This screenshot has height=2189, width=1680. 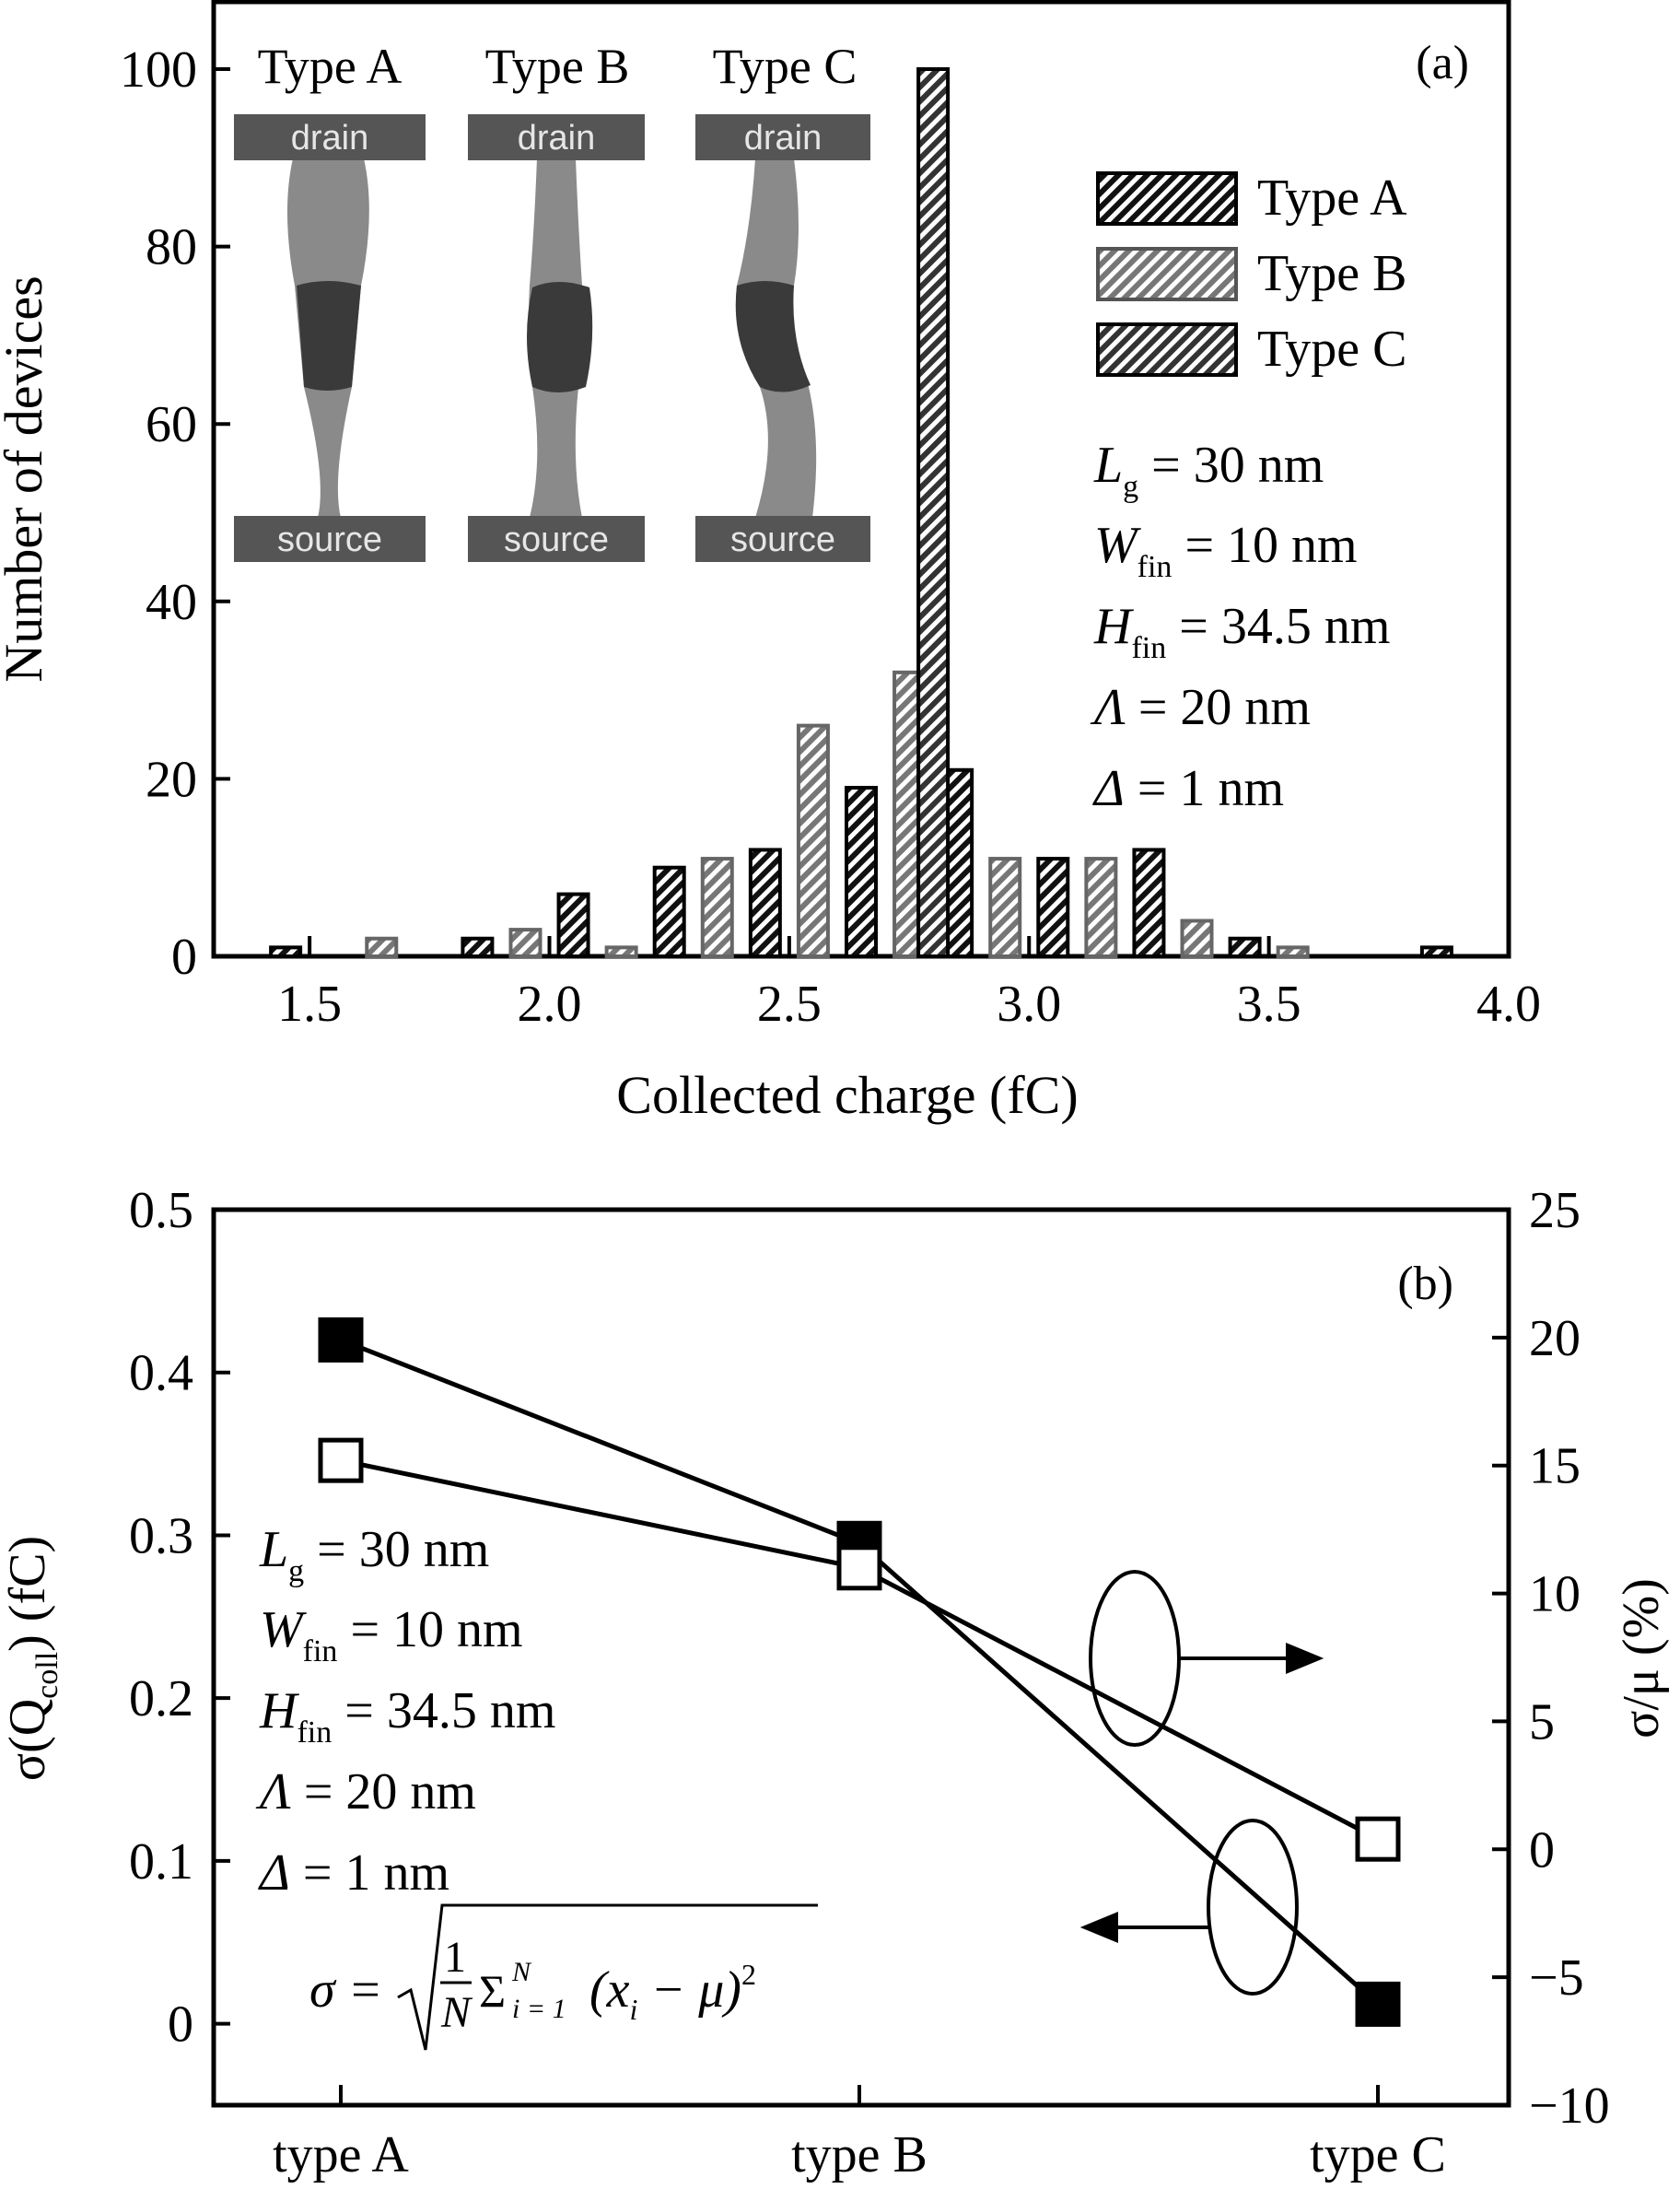 I want to click on left-axis-arrow-head, so click(x=1098, y=1927).